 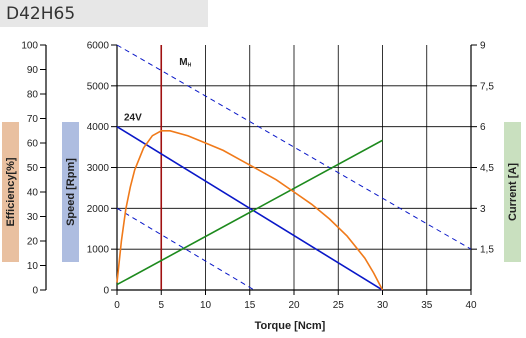 I want to click on torque-tick-label: 30, so click(x=383, y=305).